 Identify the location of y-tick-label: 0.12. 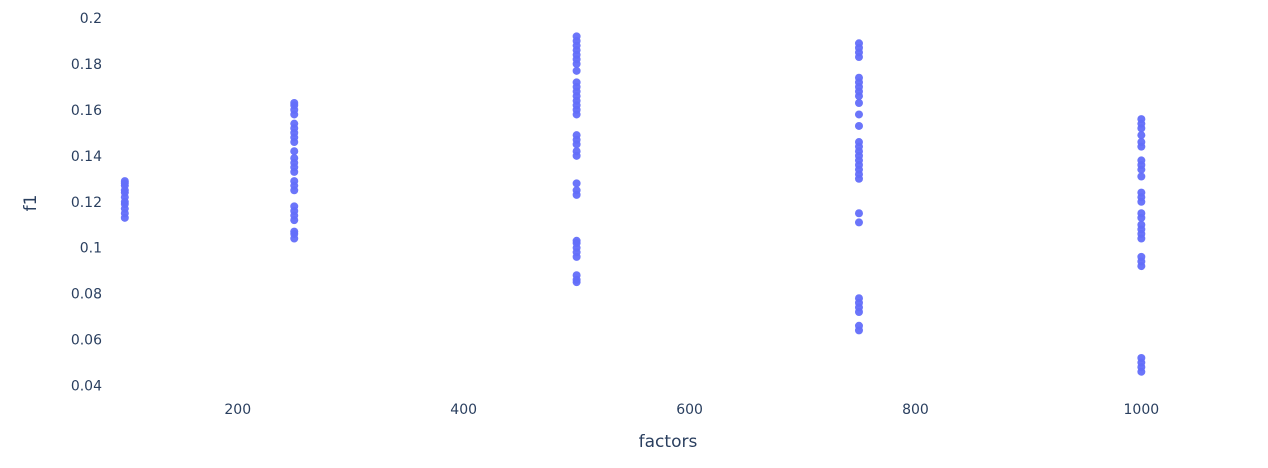
(86, 203).